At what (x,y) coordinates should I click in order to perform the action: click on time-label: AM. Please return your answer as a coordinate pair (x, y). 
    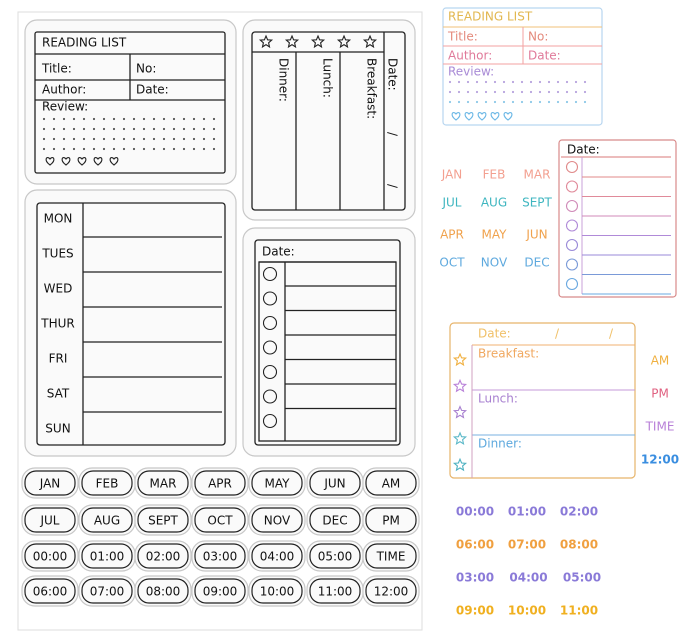
    Looking at the image, I should click on (660, 361).